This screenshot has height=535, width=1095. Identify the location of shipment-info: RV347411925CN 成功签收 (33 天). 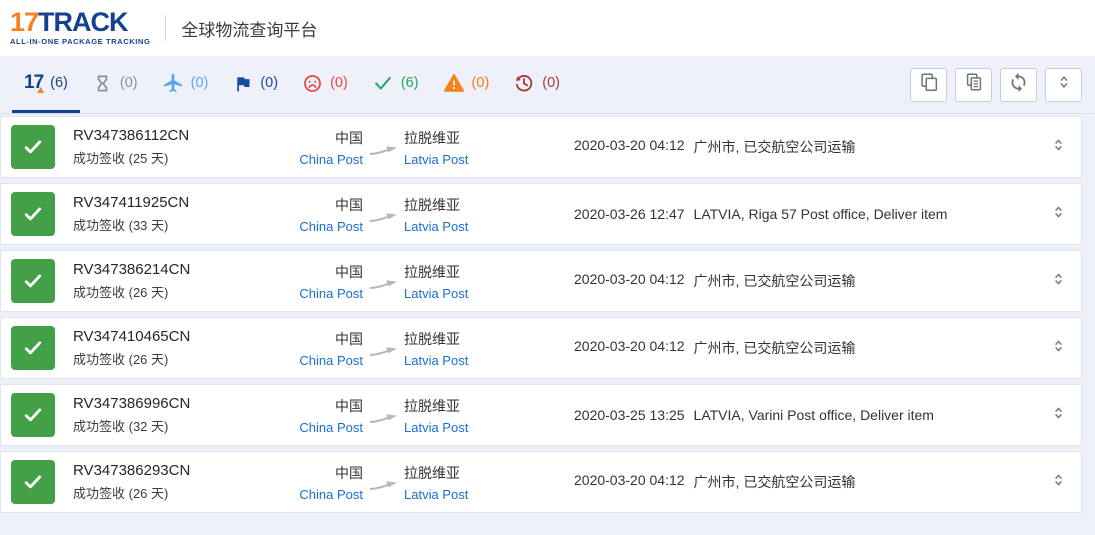
(173, 214).